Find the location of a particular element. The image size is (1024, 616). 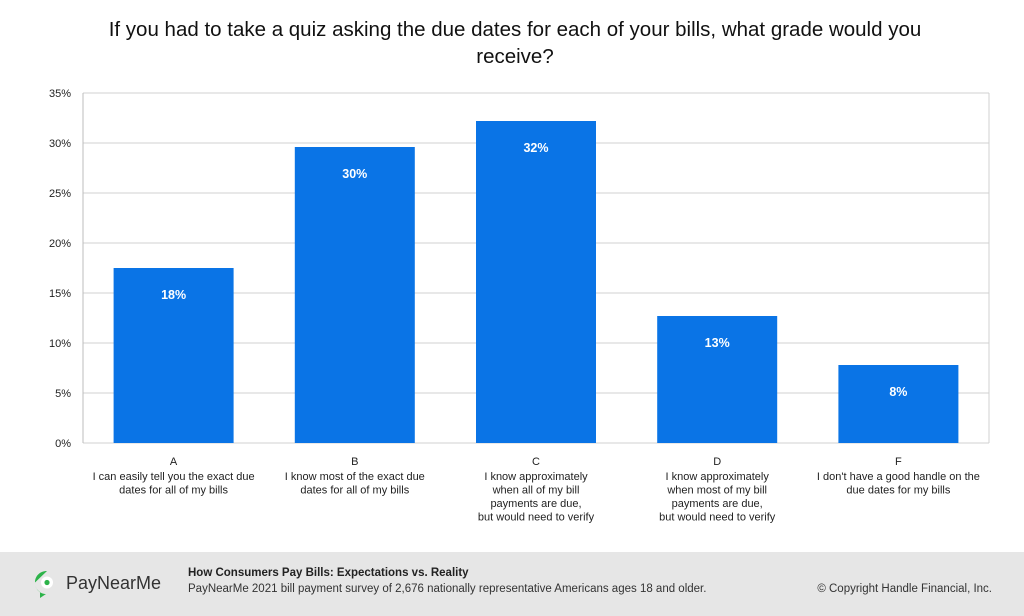

paynearme-logo-icon is located at coordinates (44, 584).